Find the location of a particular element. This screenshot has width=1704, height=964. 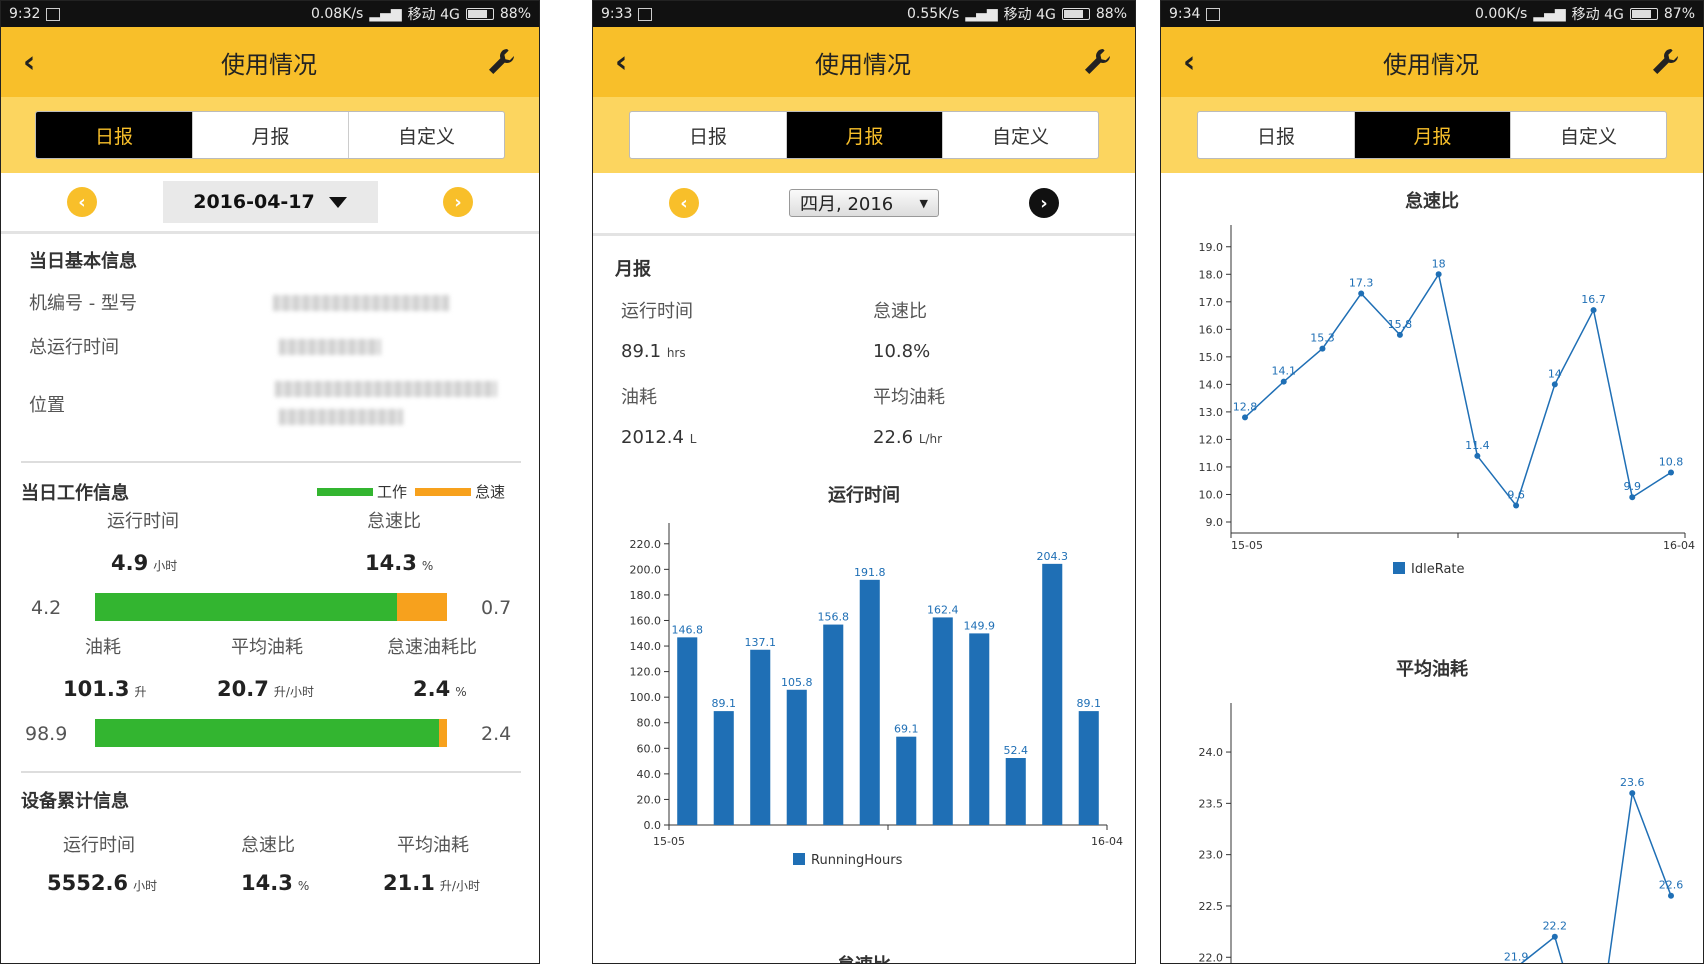

data-label: 12.8 is located at coordinates (1245, 406).